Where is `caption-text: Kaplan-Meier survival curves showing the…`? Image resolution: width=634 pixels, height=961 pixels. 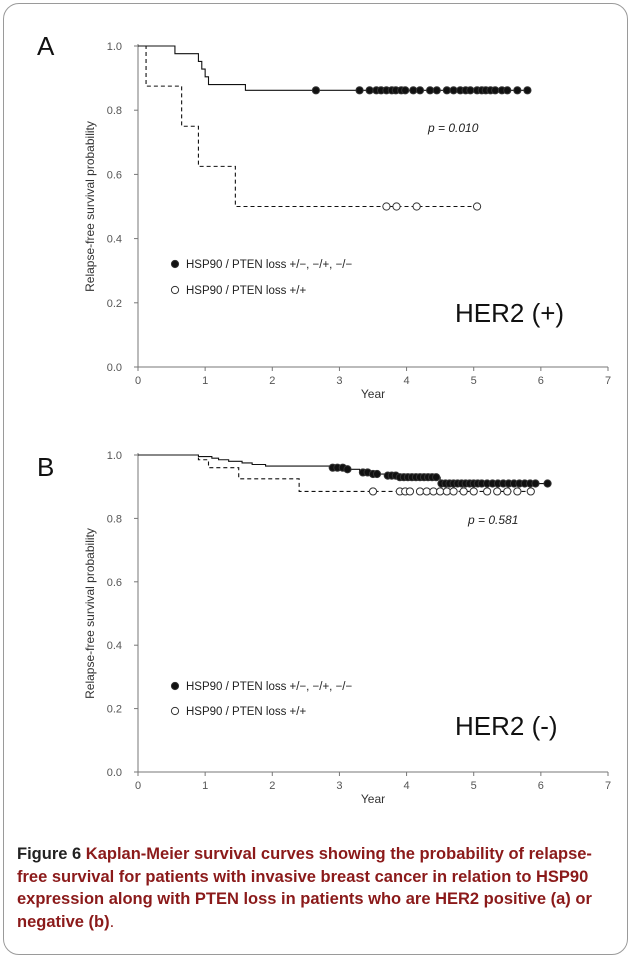
caption-text: Kaplan-Meier survival curves showing the… is located at coordinates (304, 888).